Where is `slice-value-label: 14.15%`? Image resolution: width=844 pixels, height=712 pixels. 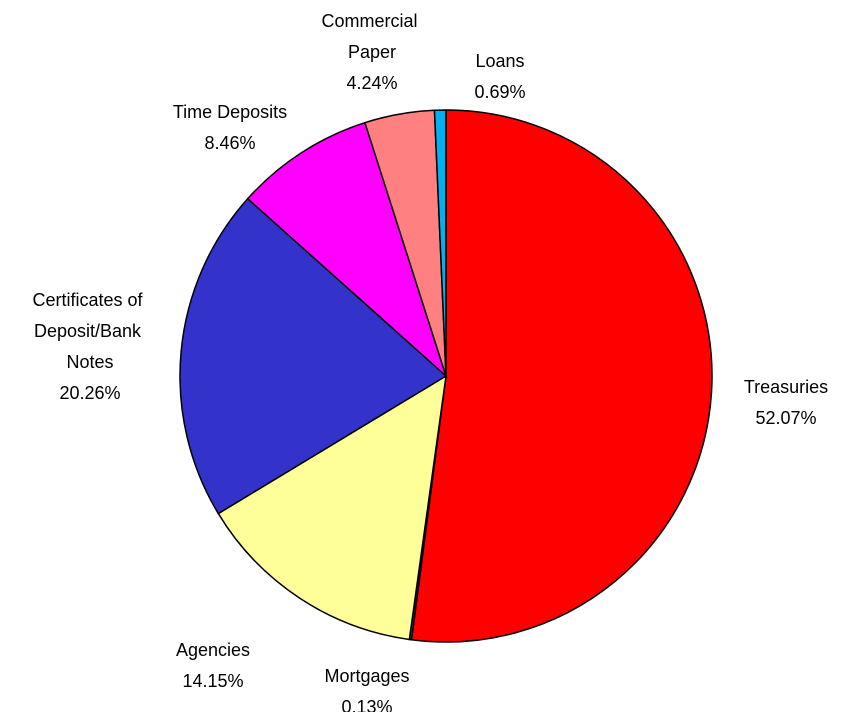
slice-value-label: 14.15% is located at coordinates (212, 681).